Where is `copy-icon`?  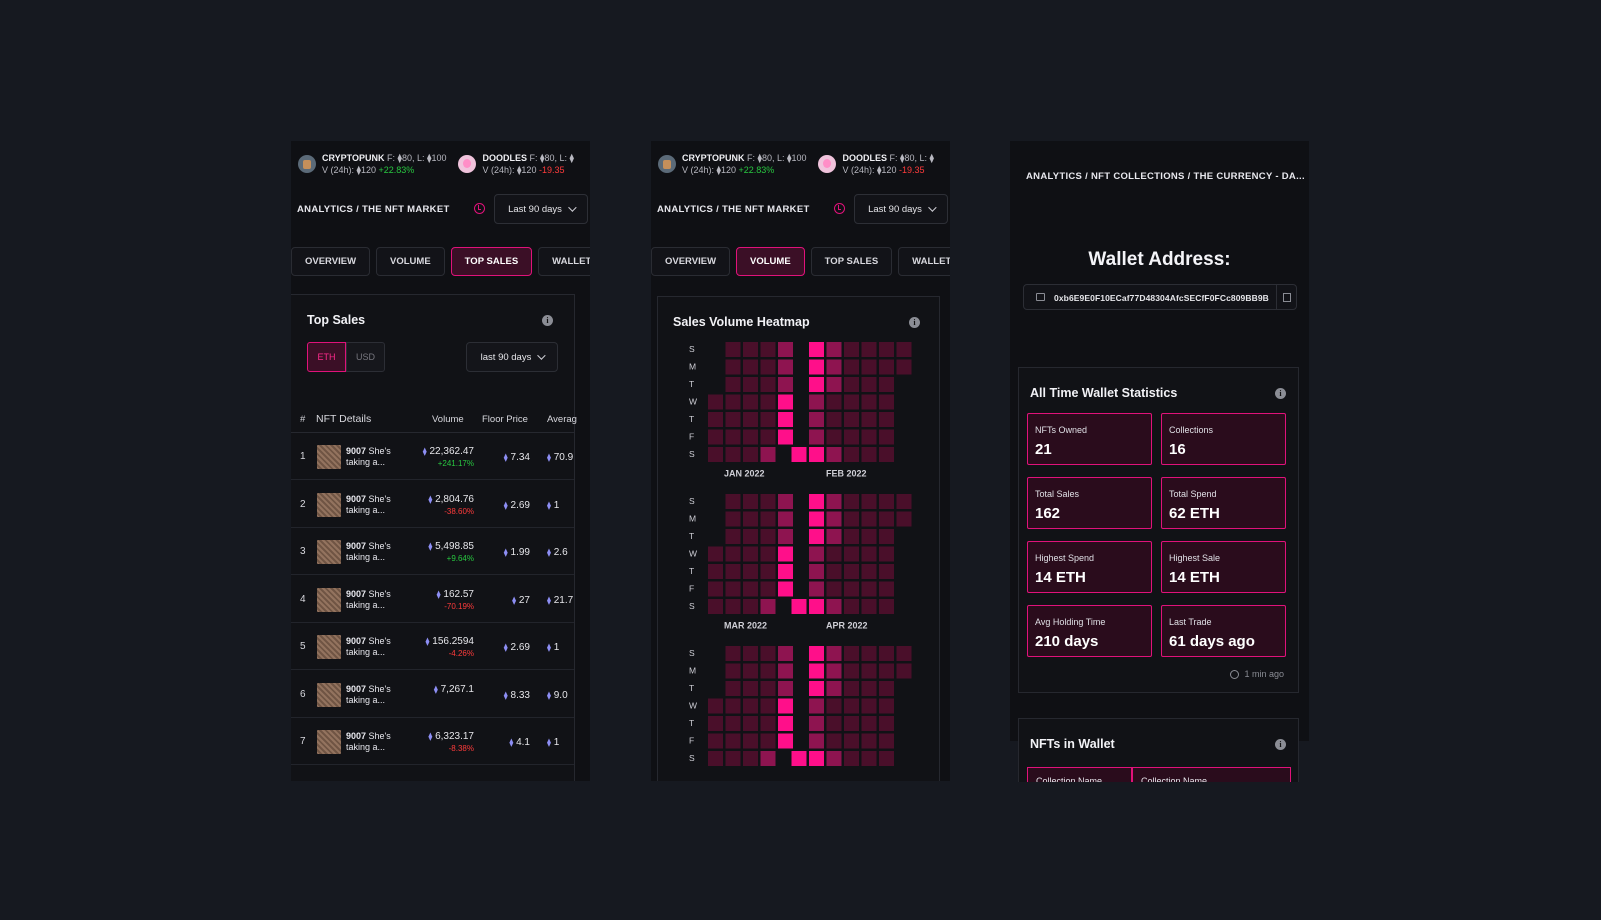 copy-icon is located at coordinates (1286, 297).